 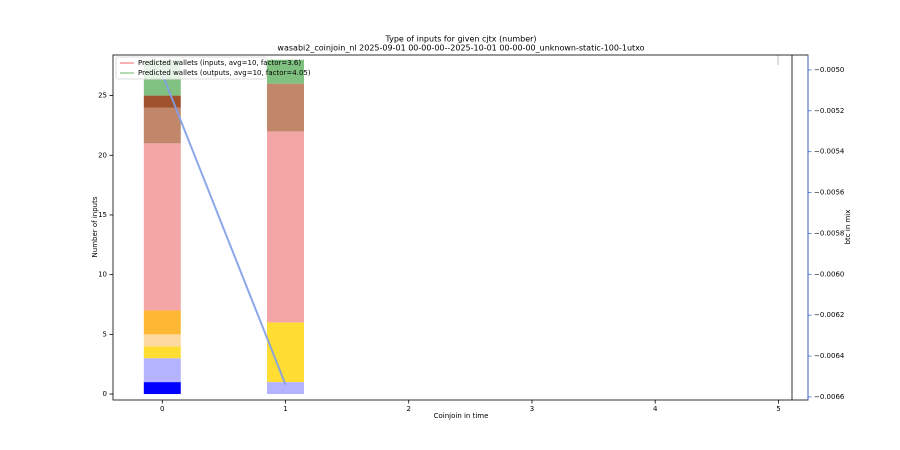 I want to click on x-axis-label: Coinjoin in time, so click(x=461, y=416).